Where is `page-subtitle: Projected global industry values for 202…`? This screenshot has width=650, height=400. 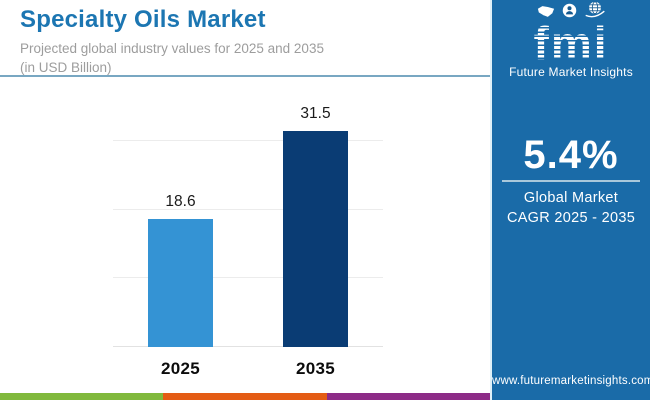
page-subtitle: Projected global industry values for 202… is located at coordinates (172, 58).